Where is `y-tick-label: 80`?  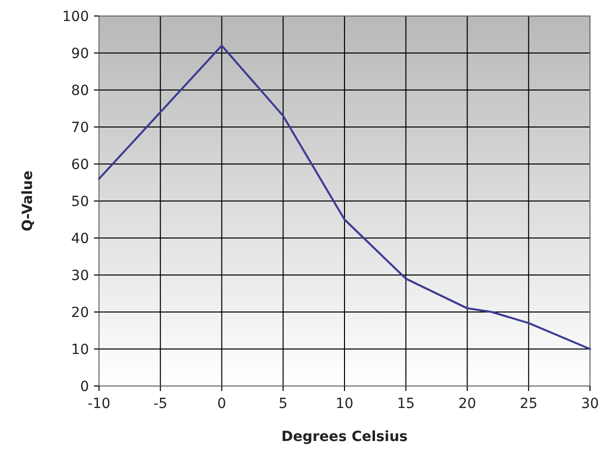
y-tick-label: 80 is located at coordinates (80, 91).